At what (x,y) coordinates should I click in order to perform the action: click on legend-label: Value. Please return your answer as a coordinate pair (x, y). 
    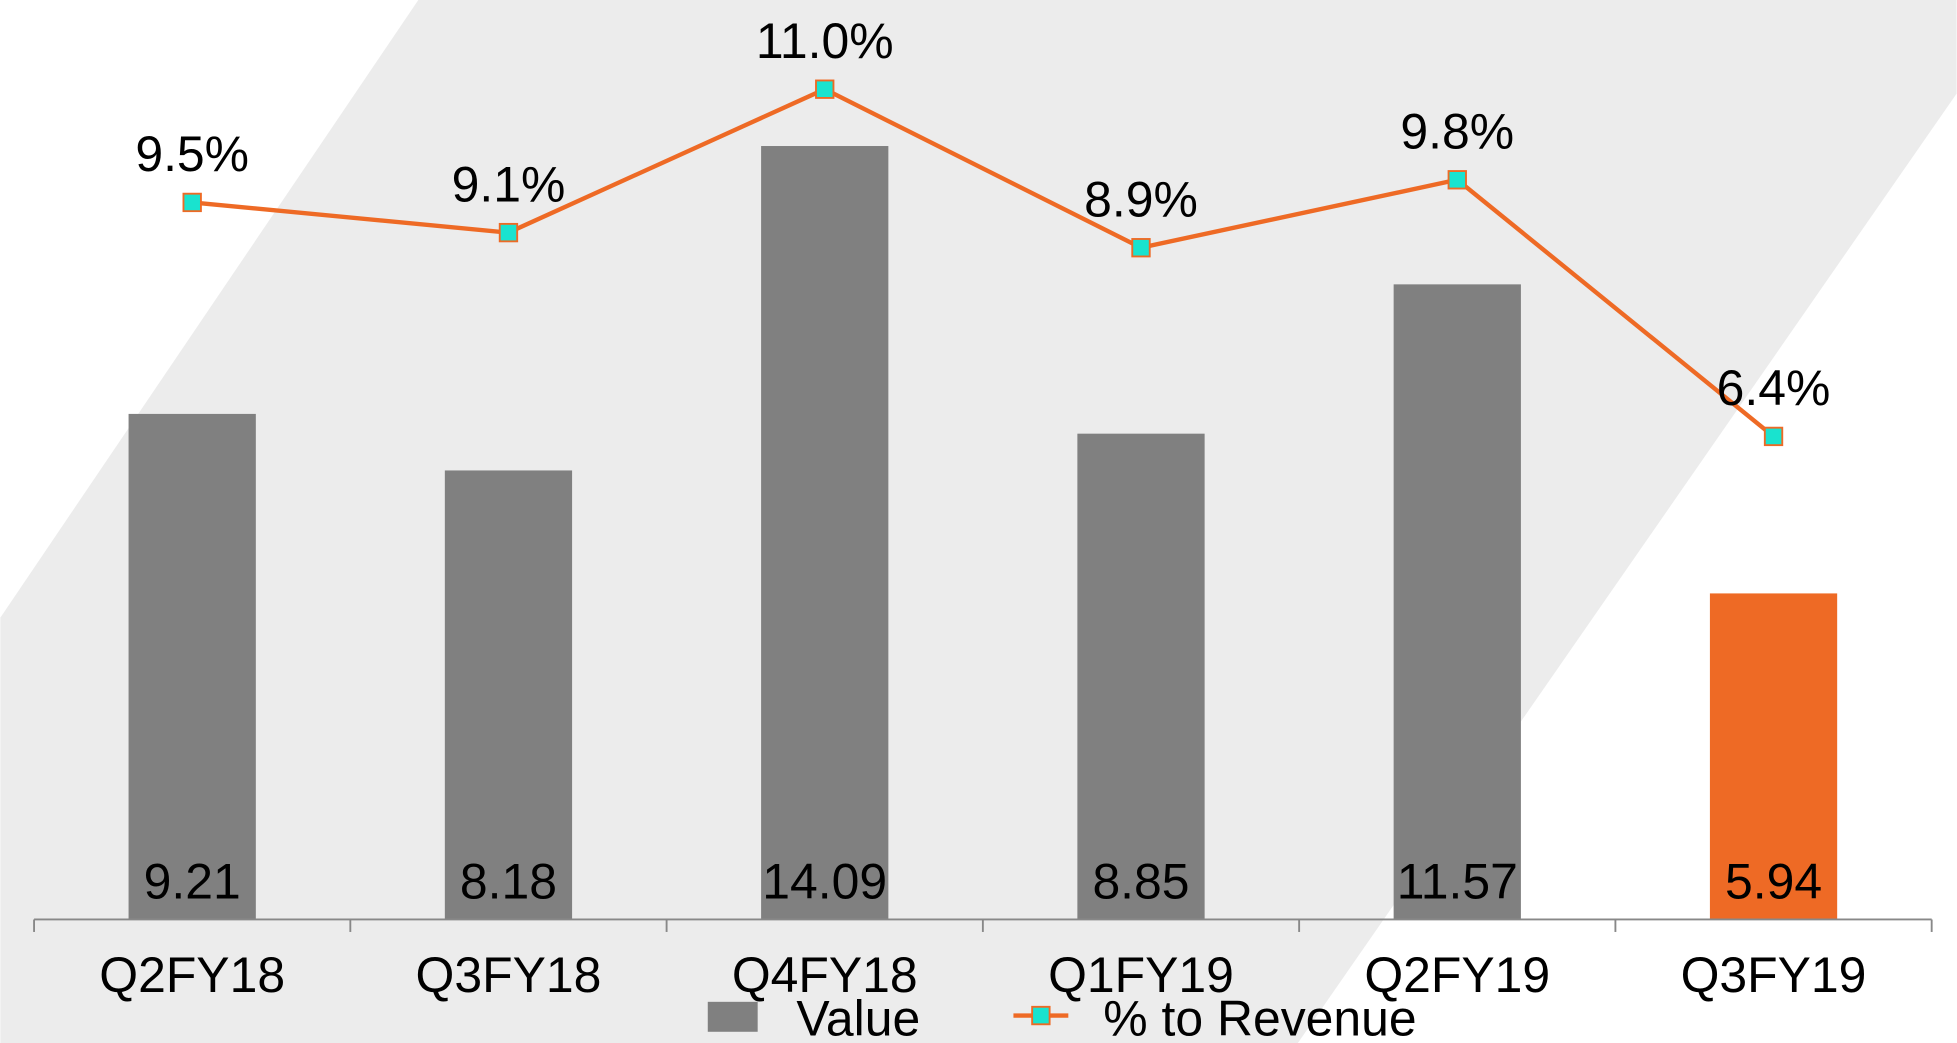
    Looking at the image, I should click on (858, 1017).